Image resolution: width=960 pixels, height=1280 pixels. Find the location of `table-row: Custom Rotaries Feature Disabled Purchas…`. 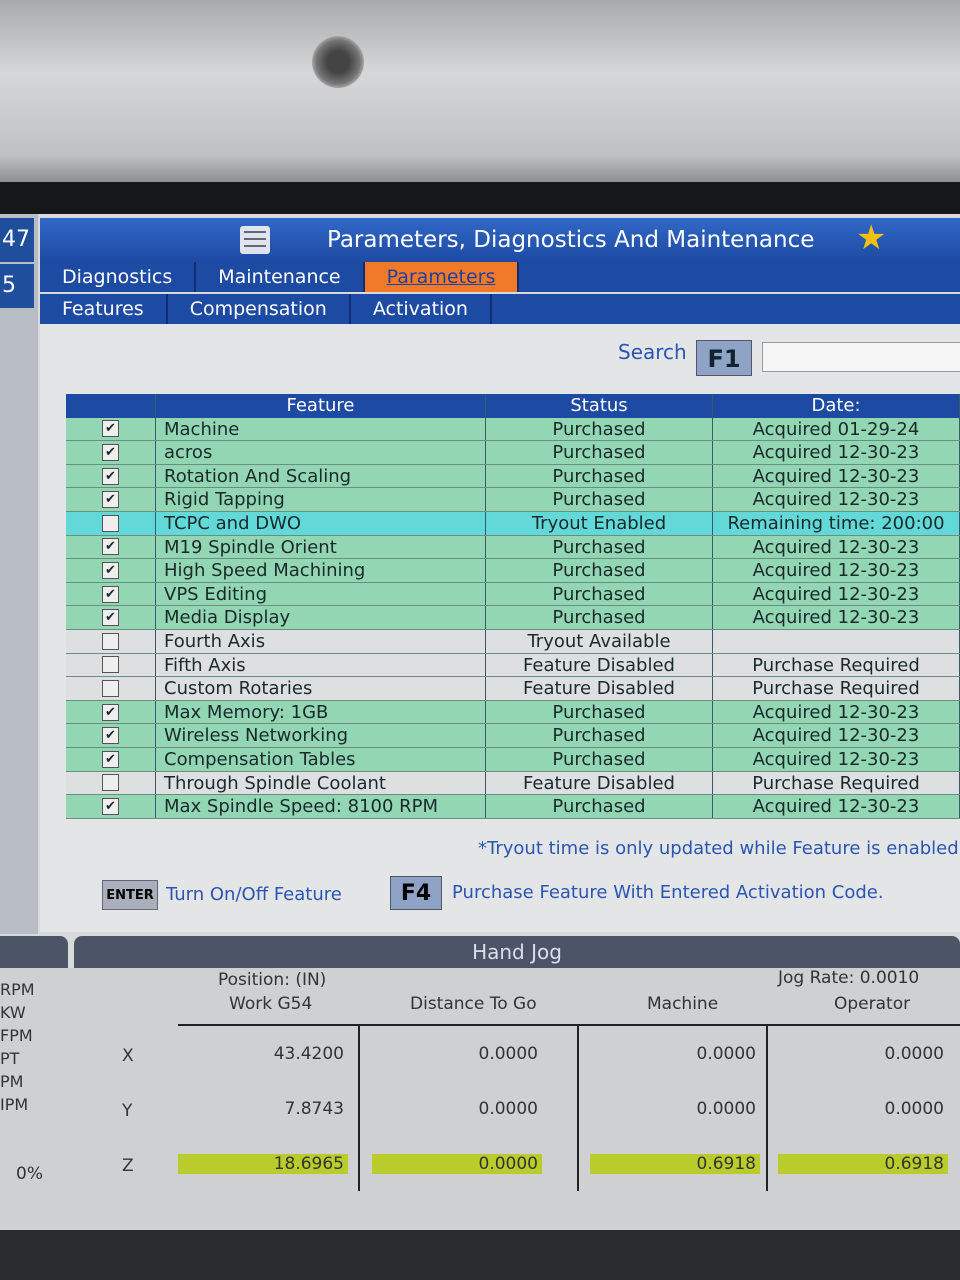

table-row: Custom Rotaries Feature Disabled Purchas… is located at coordinates (513, 689).